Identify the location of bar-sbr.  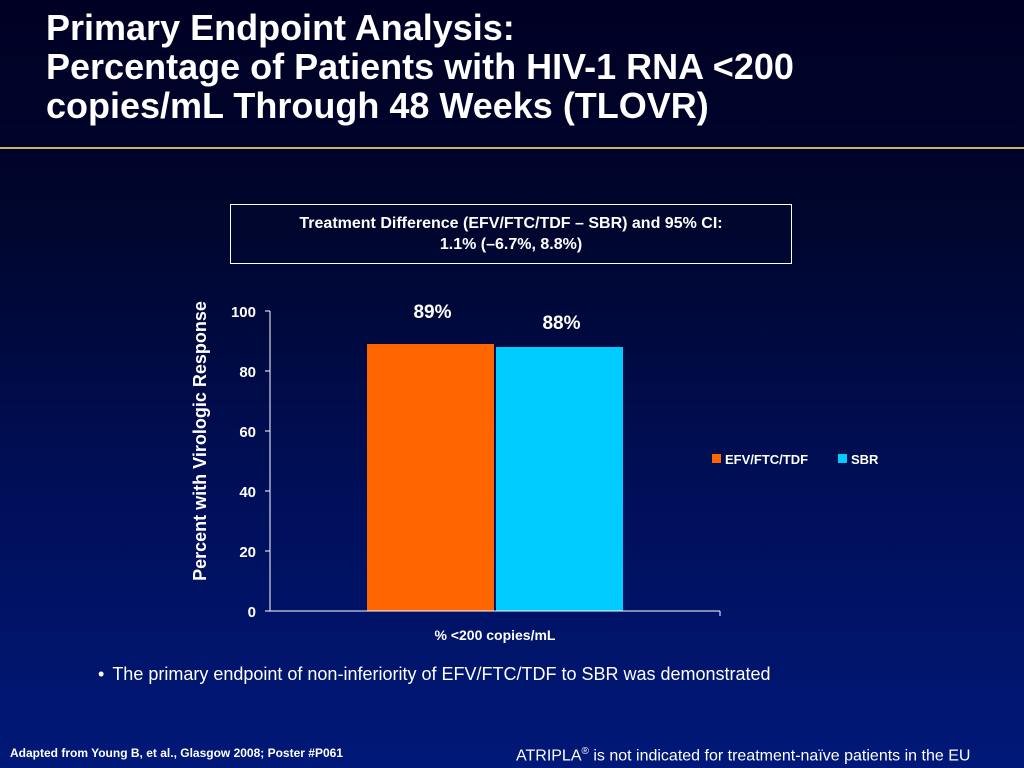
(559, 479).